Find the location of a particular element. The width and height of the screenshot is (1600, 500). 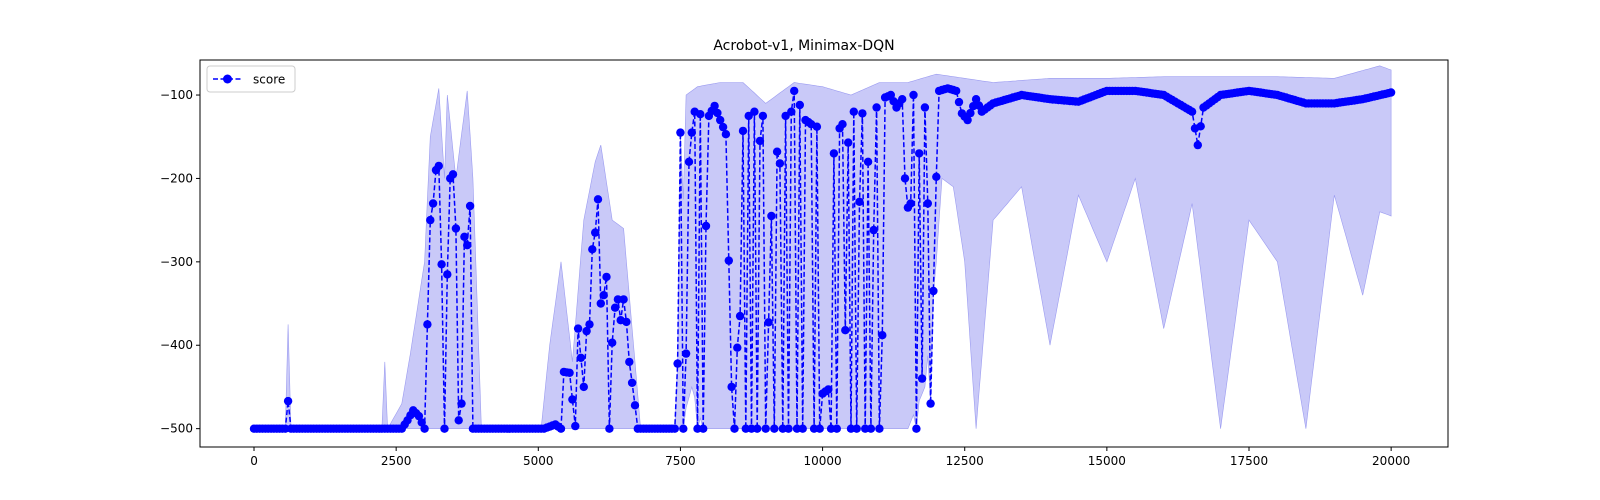

x-tick-label: 15000 is located at coordinates (1107, 461).